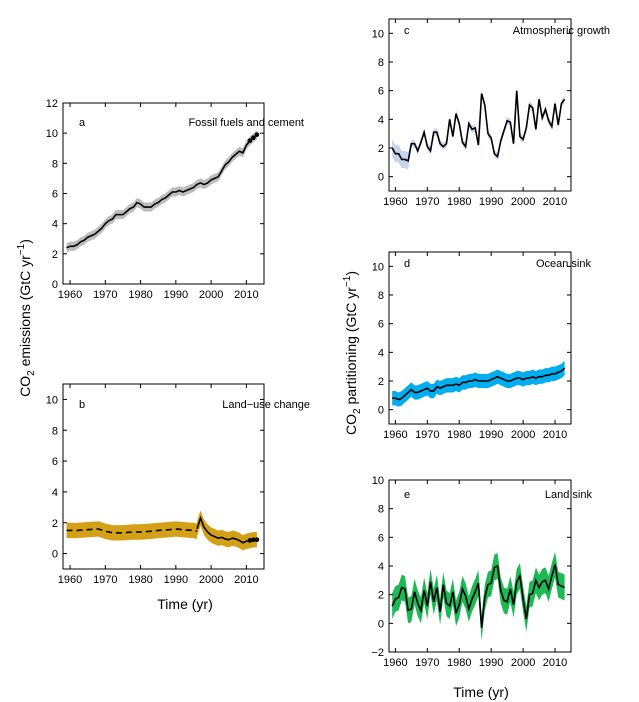 The image size is (639, 702). What do you see at coordinates (176, 580) in the screenshot?
I see `x-tick-label-b-1990: 1990` at bounding box center [176, 580].